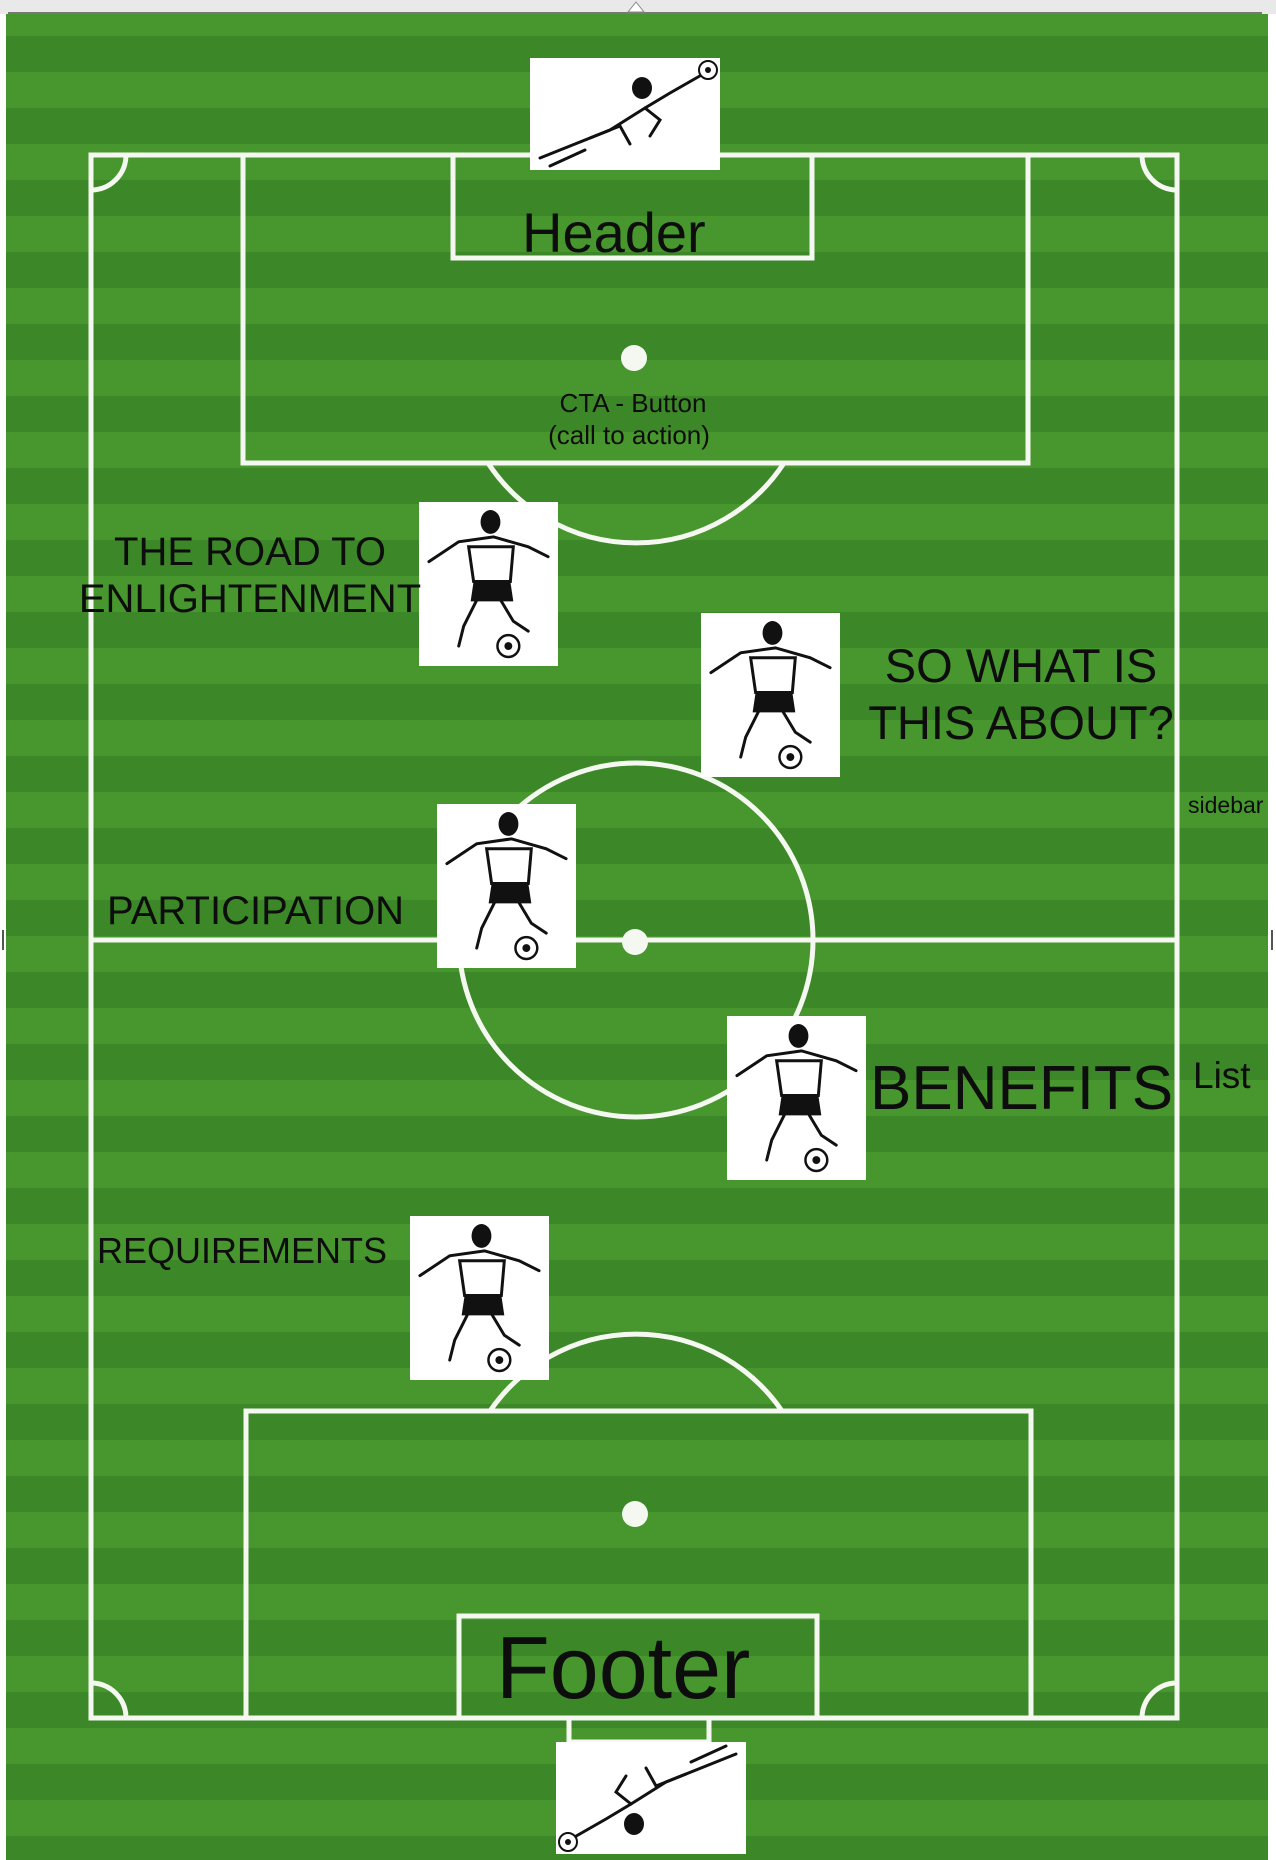 The image size is (1276, 1860). Describe the element at coordinates (634, 358) in the screenshot. I see `top-penalty-spot` at that location.